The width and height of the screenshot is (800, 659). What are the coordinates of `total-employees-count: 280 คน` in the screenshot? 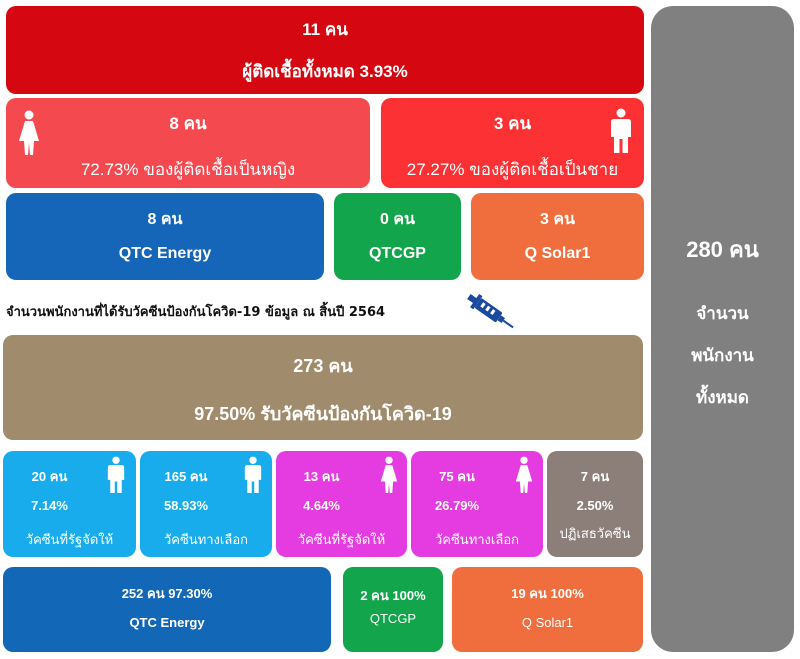 It's located at (722, 249).